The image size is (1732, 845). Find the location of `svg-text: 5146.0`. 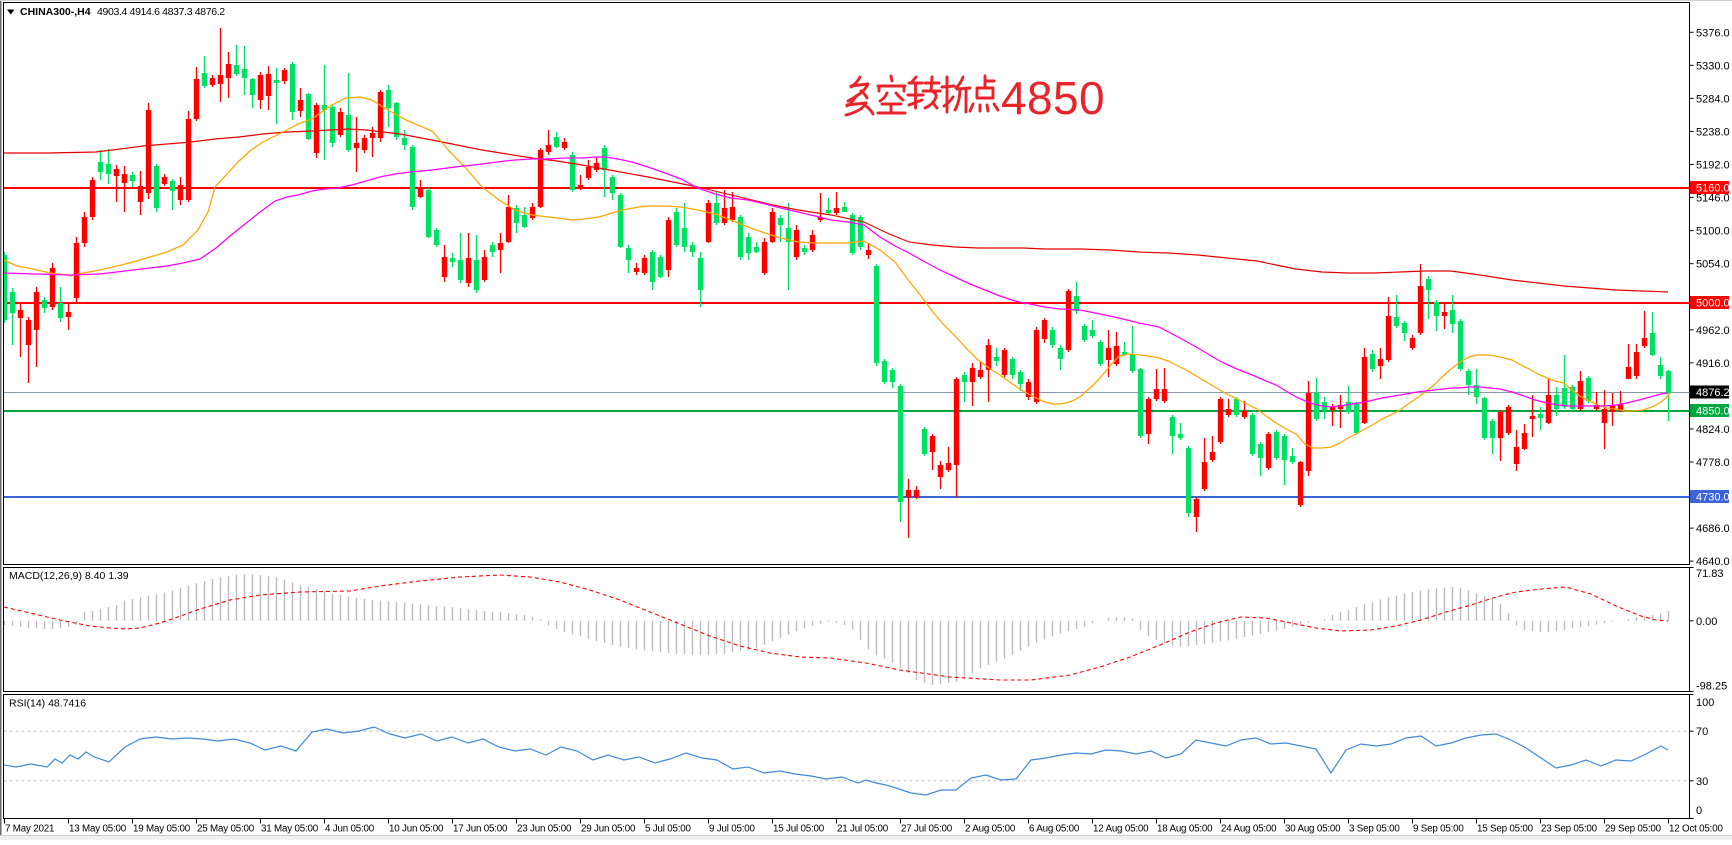

svg-text: 5146.0 is located at coordinates (1713, 199).